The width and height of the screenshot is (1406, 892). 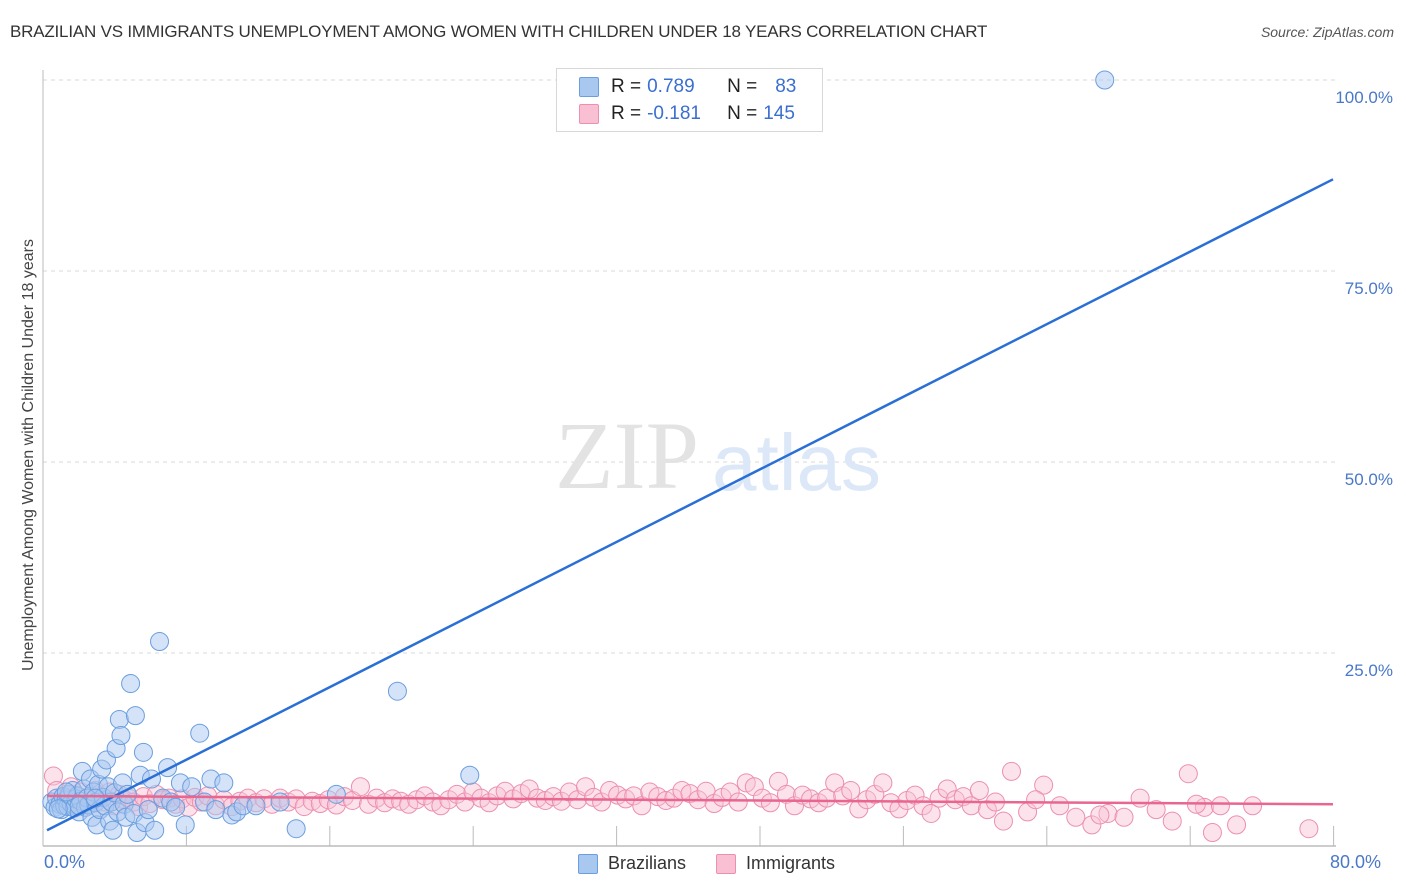 I want to click on r-value: -0.181, so click(x=674, y=113).